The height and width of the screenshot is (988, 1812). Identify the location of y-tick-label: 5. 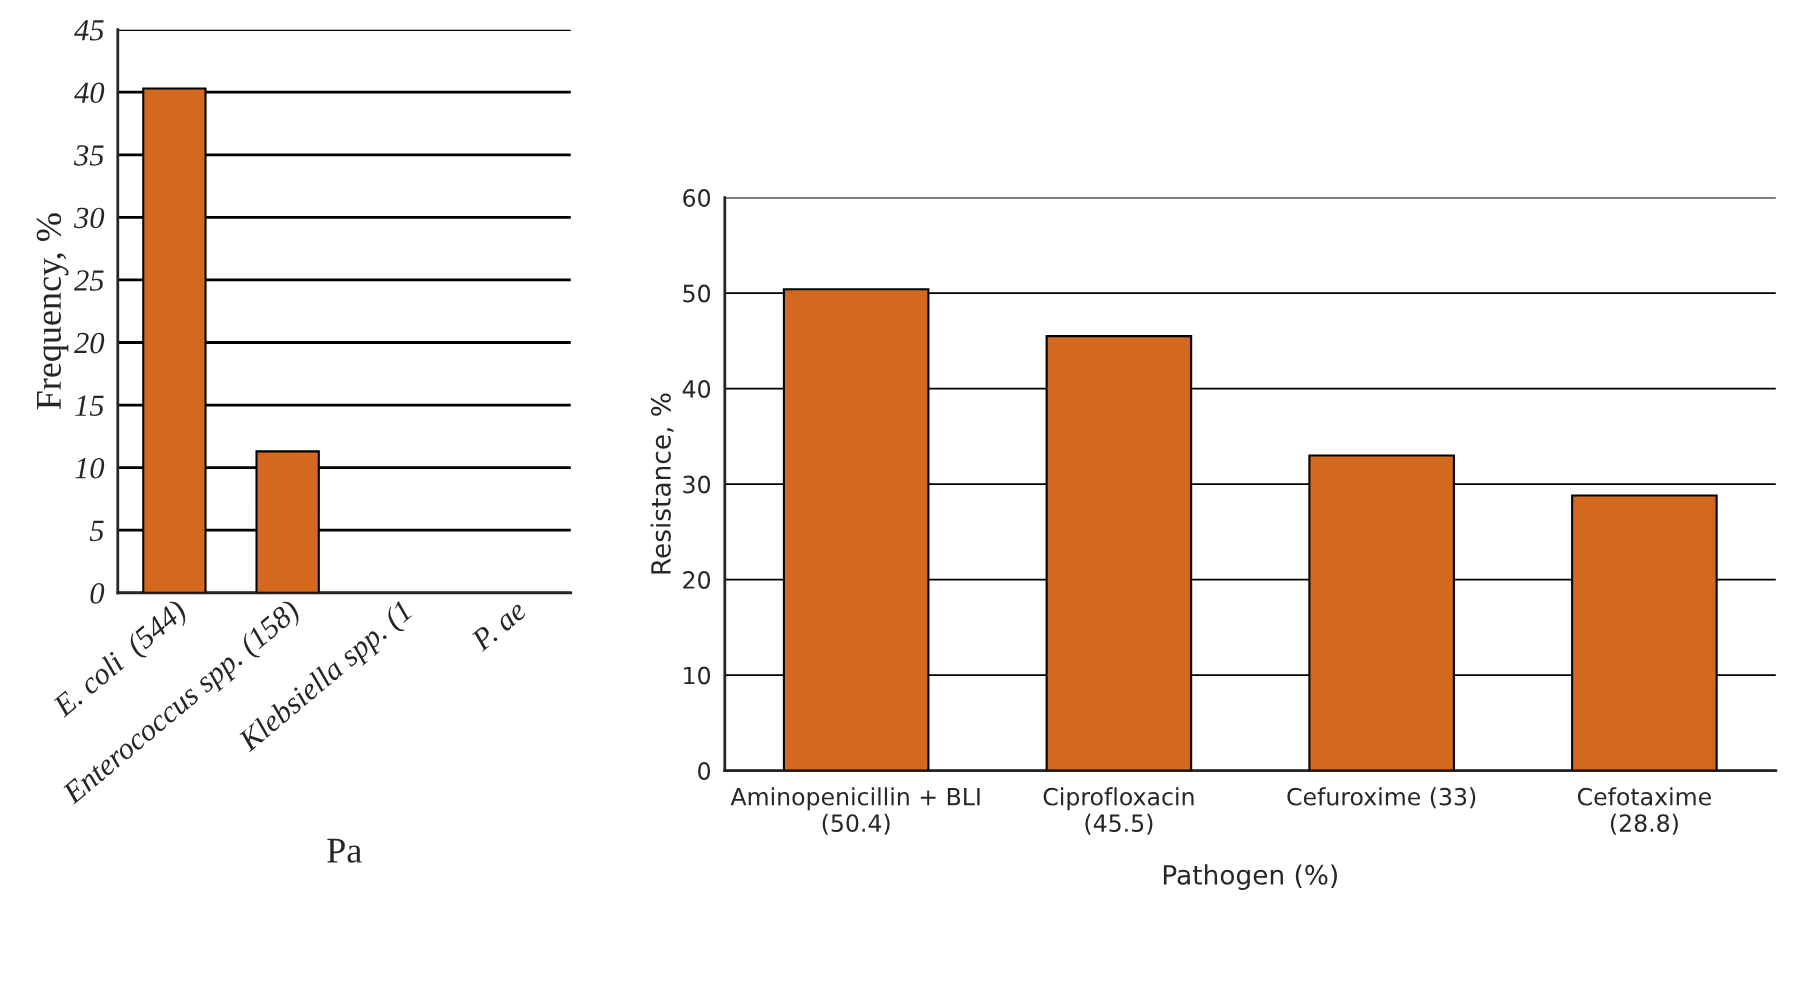
(96, 531).